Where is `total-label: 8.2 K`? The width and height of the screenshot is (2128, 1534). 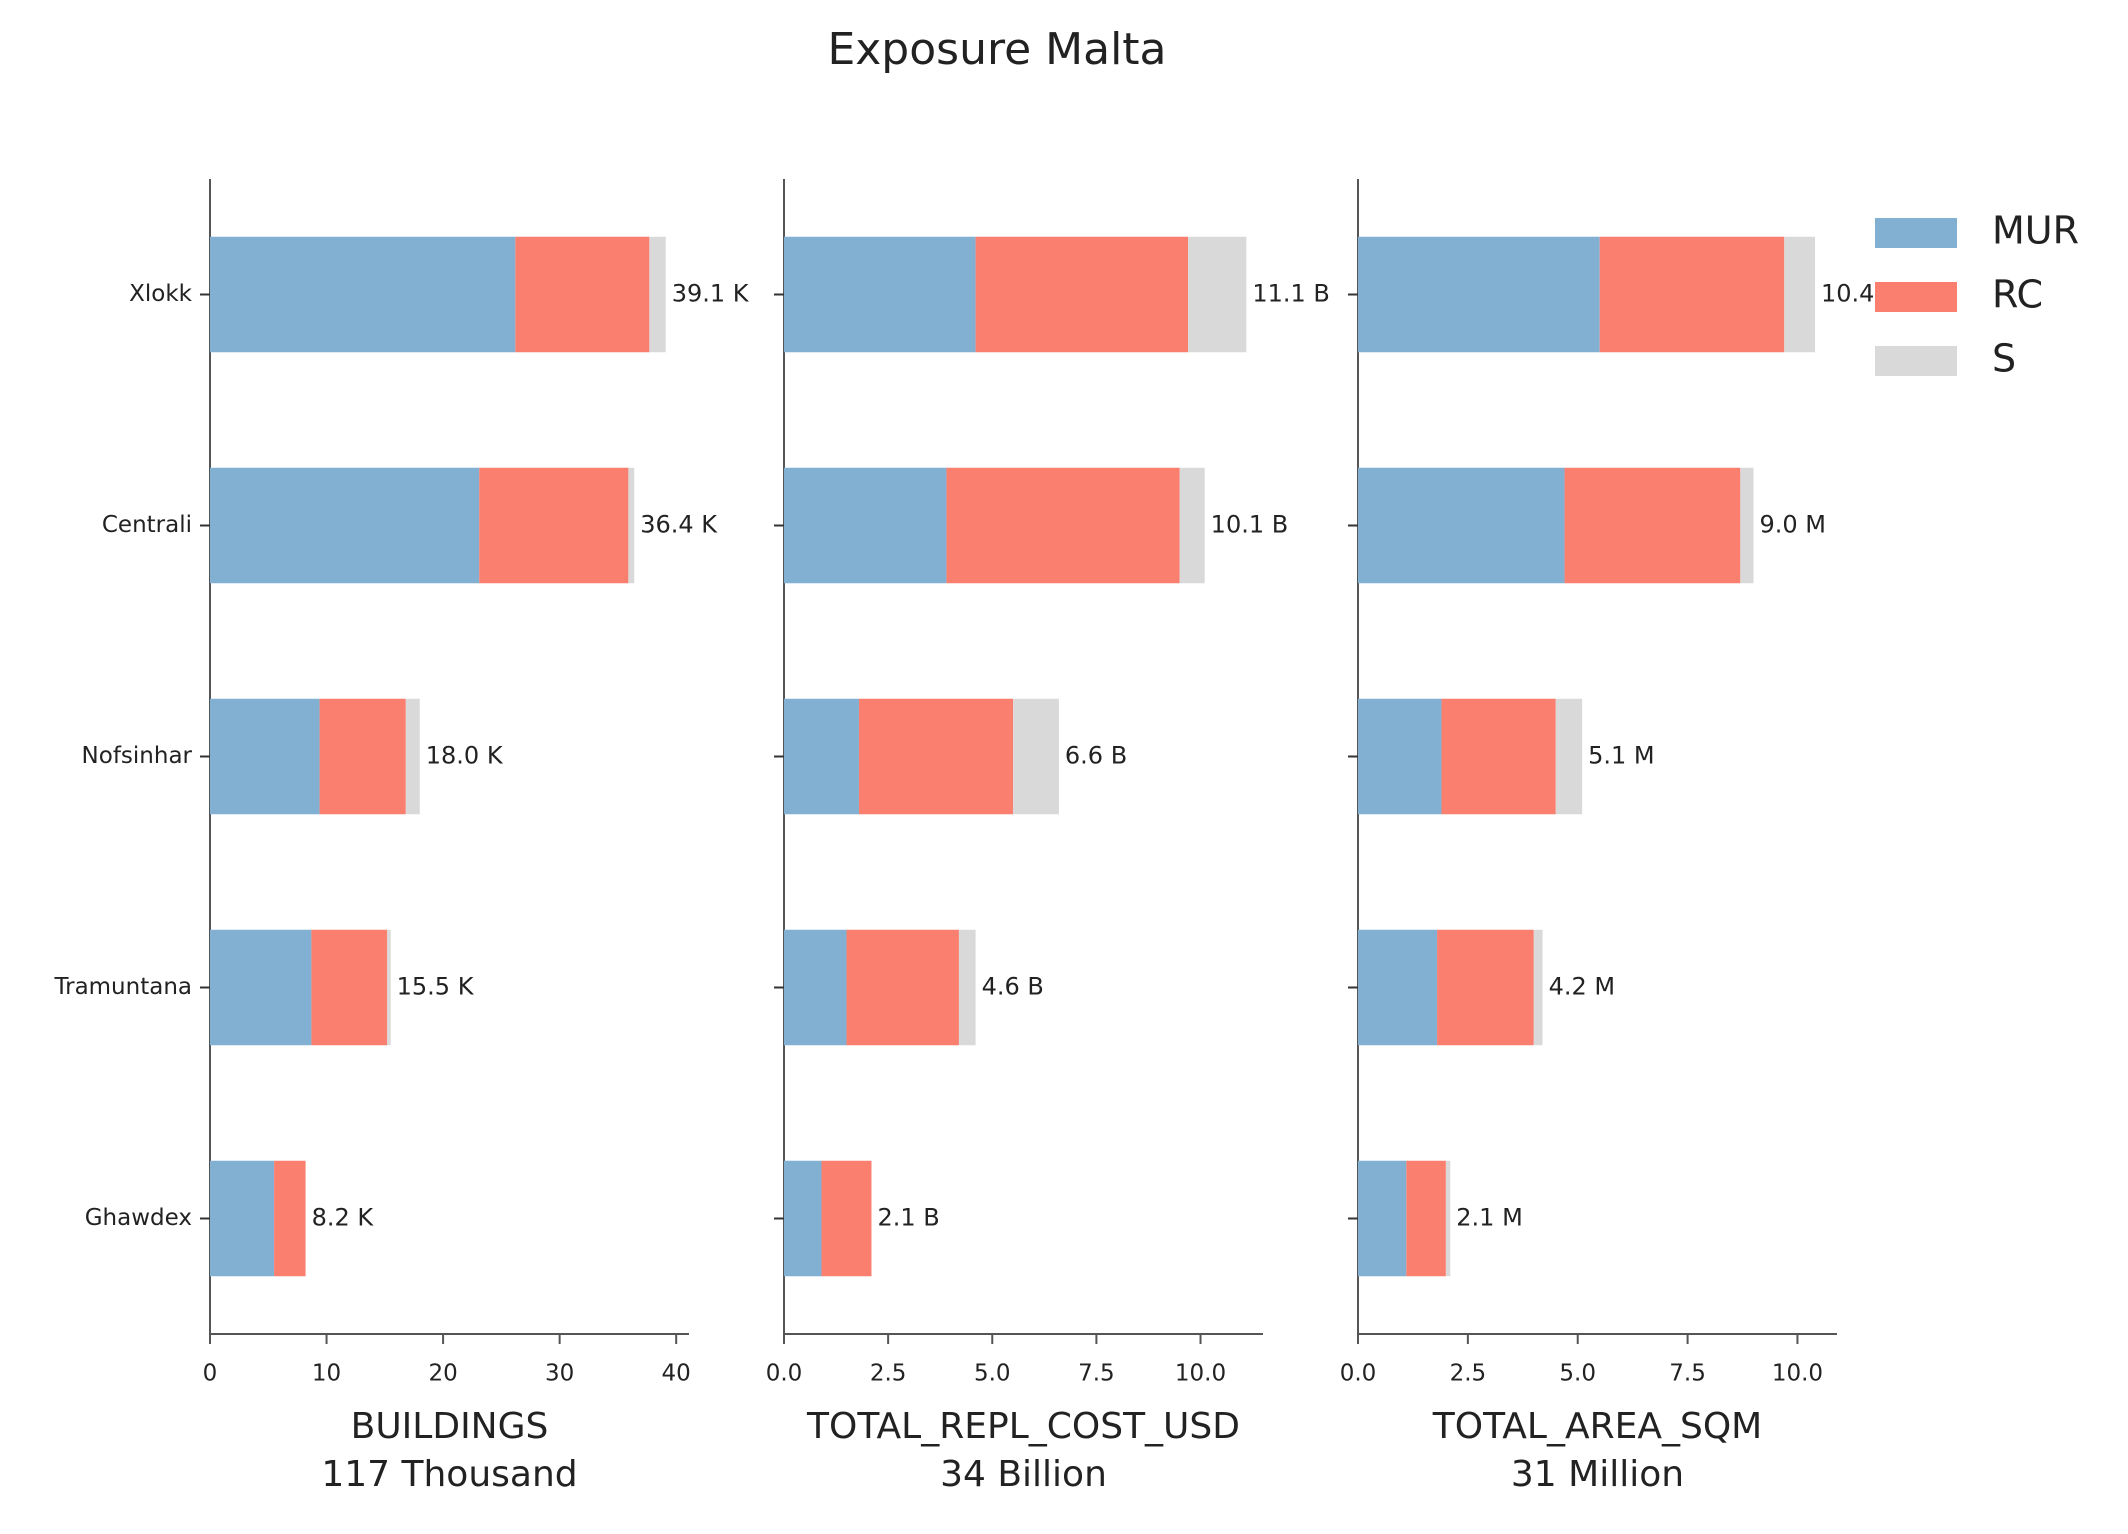
total-label: 8.2 K is located at coordinates (343, 1218).